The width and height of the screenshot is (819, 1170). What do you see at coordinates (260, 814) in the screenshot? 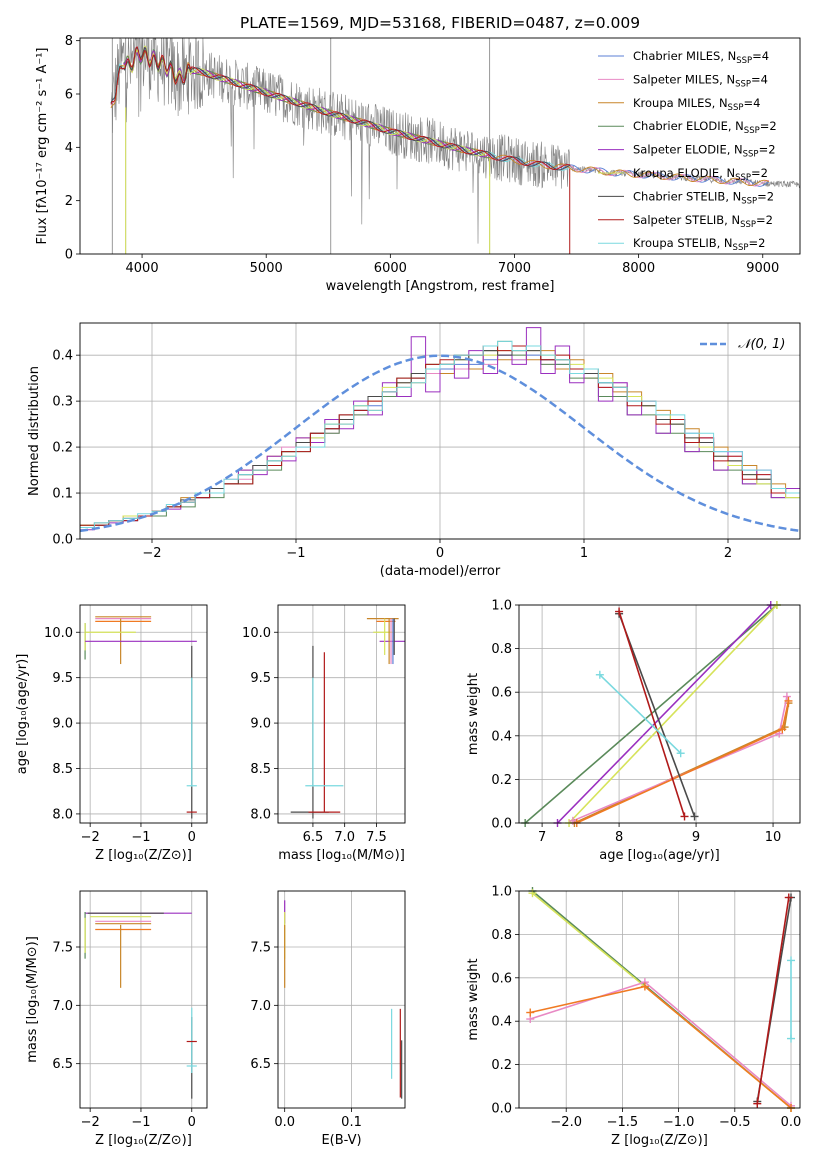
I see `y-tick-label: 8.0` at bounding box center [260, 814].